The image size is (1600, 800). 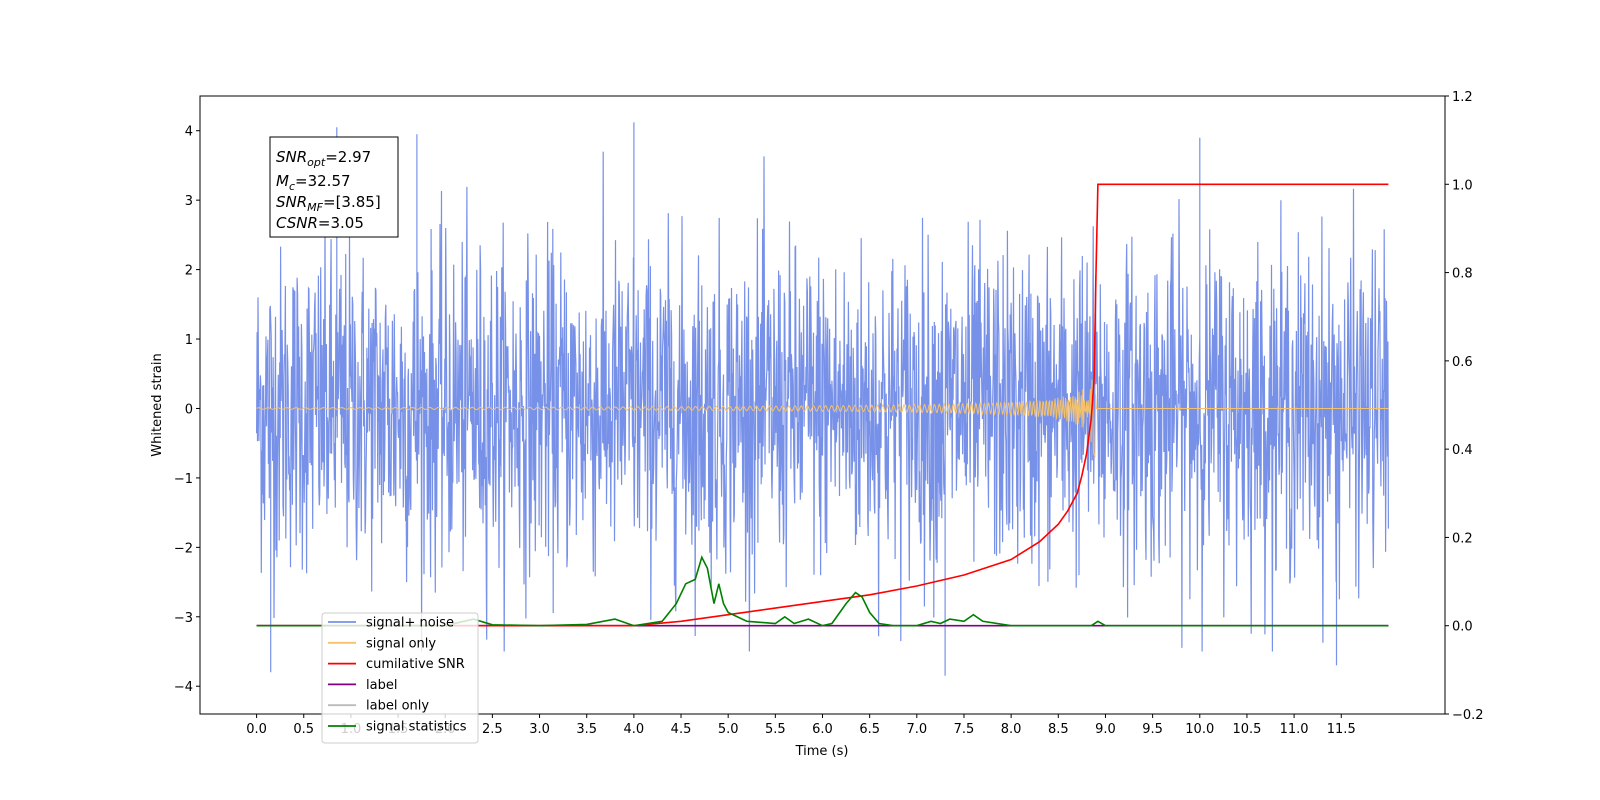 I want to click on legend-label: label, so click(x=381, y=685).